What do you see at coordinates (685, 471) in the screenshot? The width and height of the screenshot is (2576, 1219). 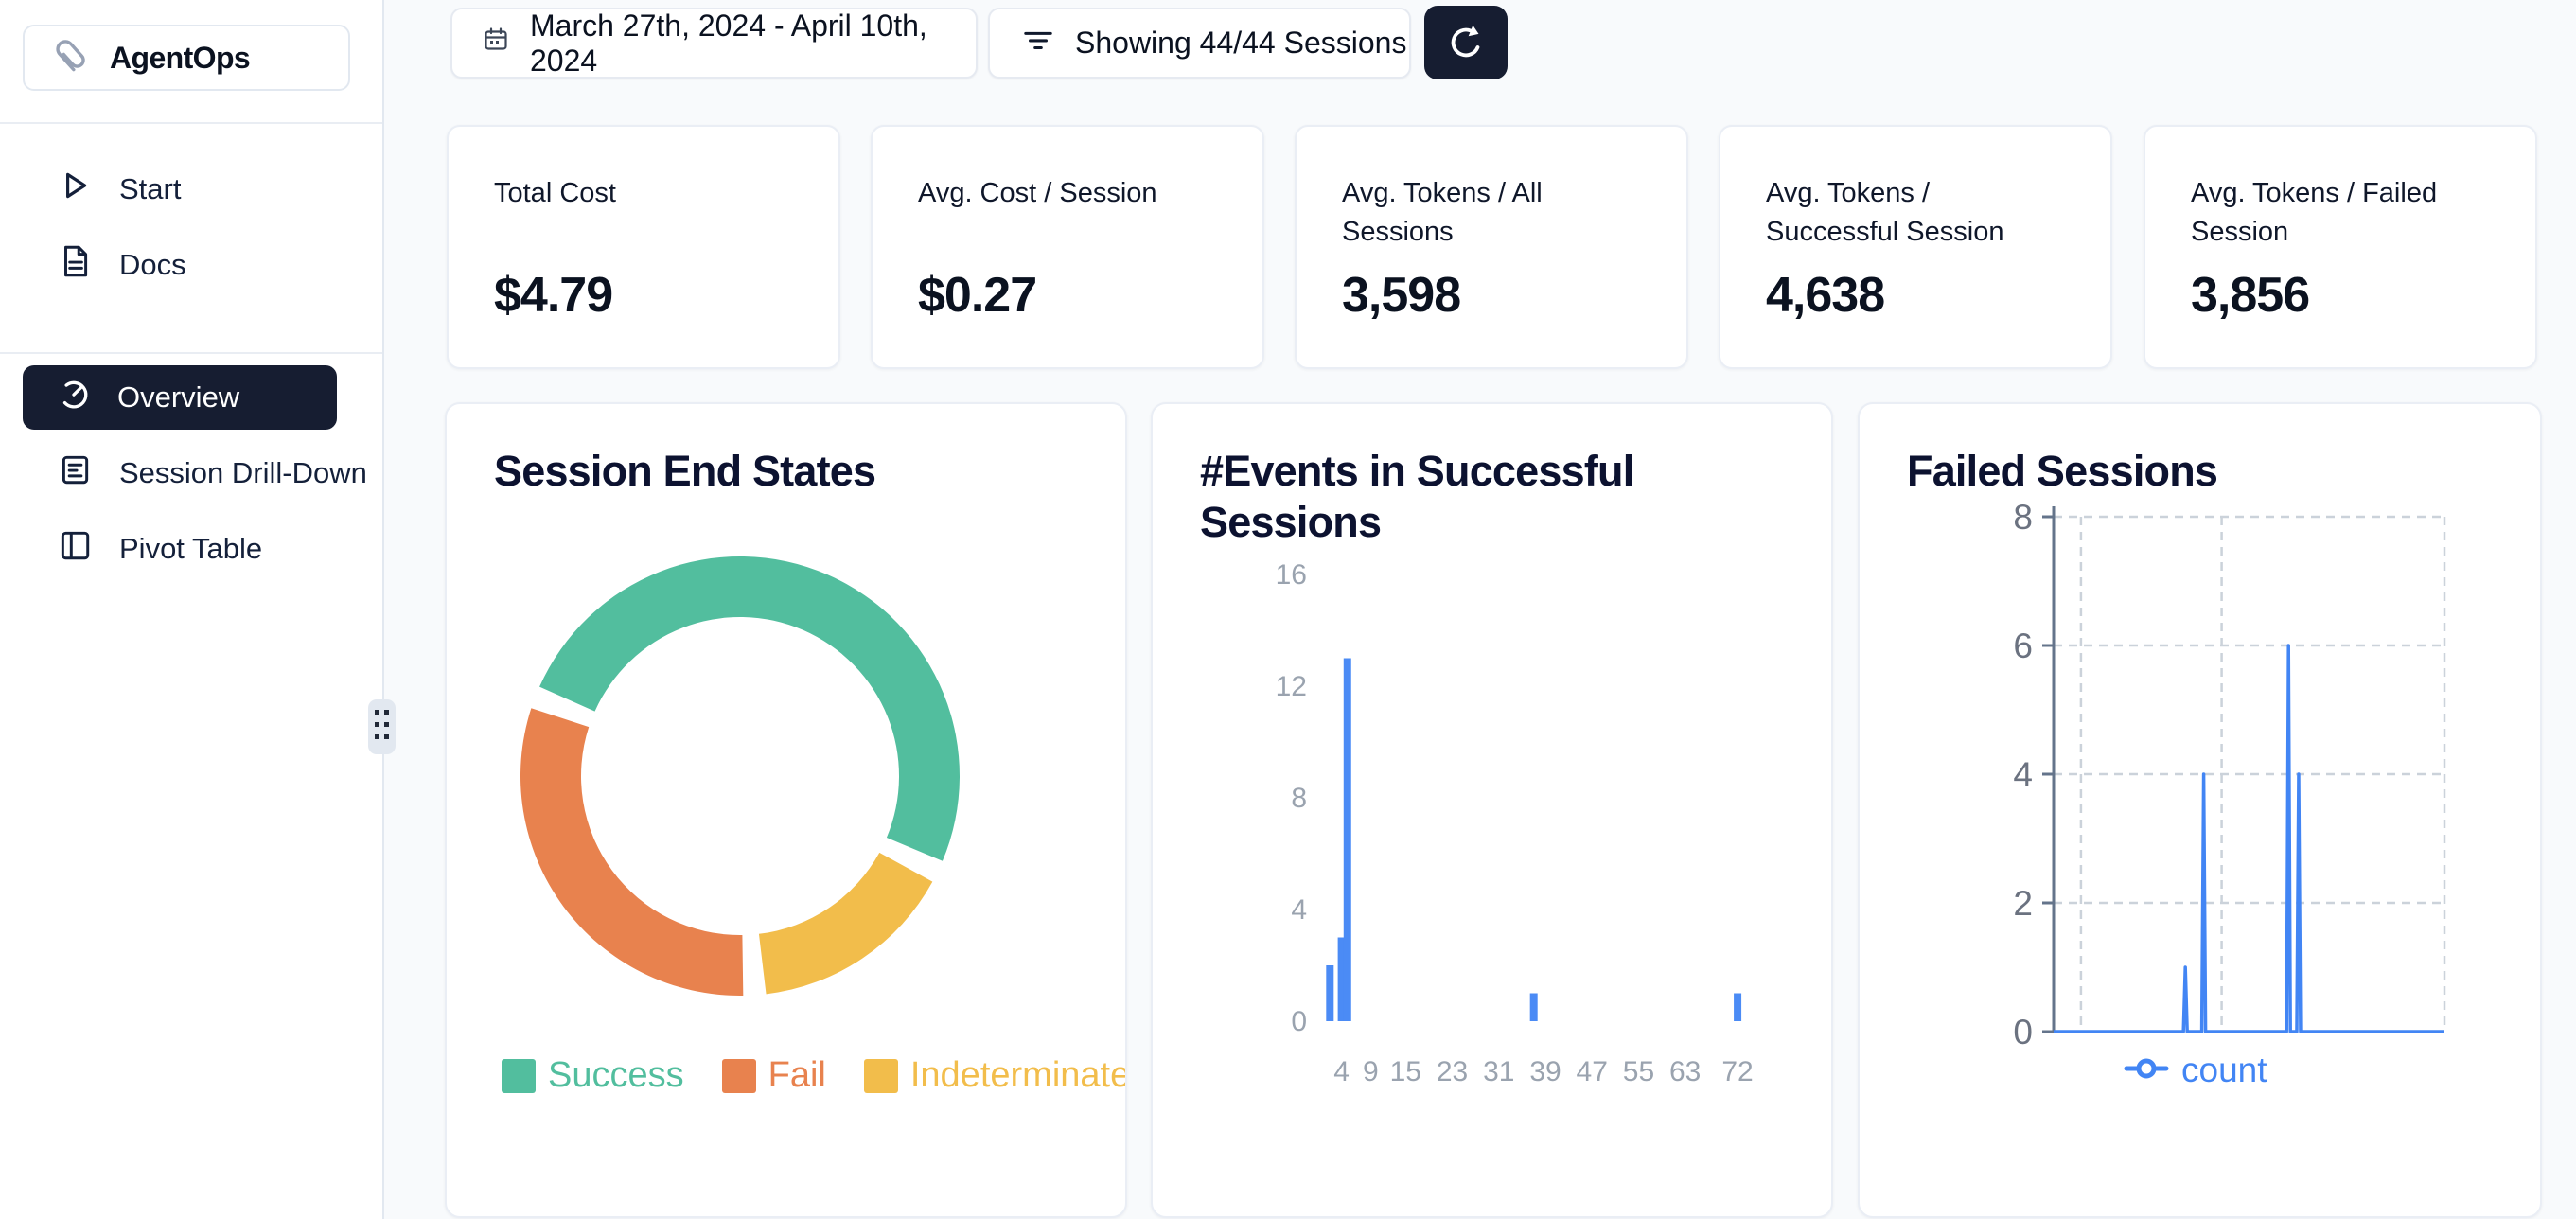 I see `chart-title: Session End States` at bounding box center [685, 471].